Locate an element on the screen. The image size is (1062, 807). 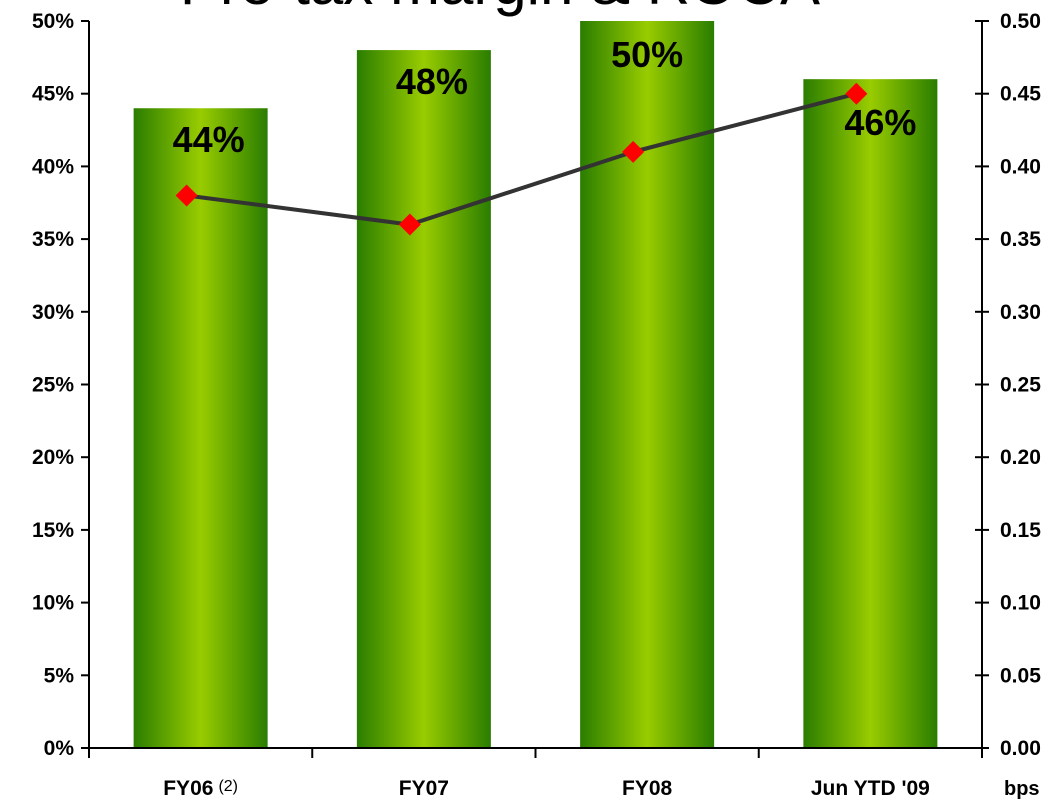
bar-fy06 is located at coordinates (200, 428).